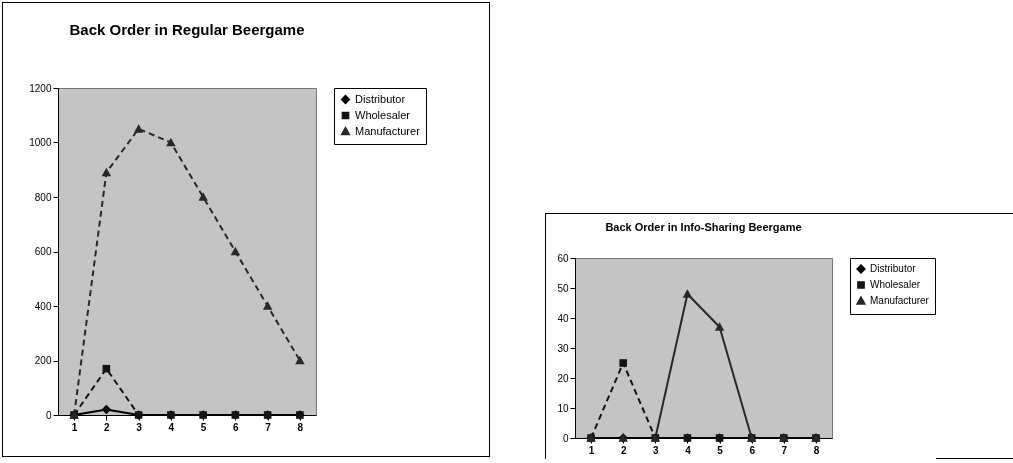 The height and width of the screenshot is (463, 1013). Describe the element at coordinates (563, 318) in the screenshot. I see `y-tick-label: 40` at that location.